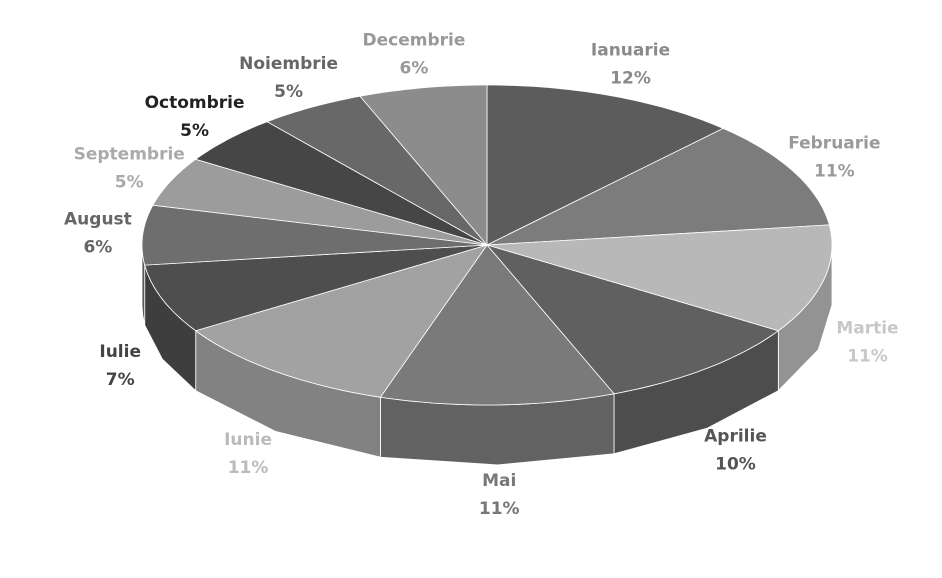  I want to click on slice-label: Iulie, so click(120, 352).